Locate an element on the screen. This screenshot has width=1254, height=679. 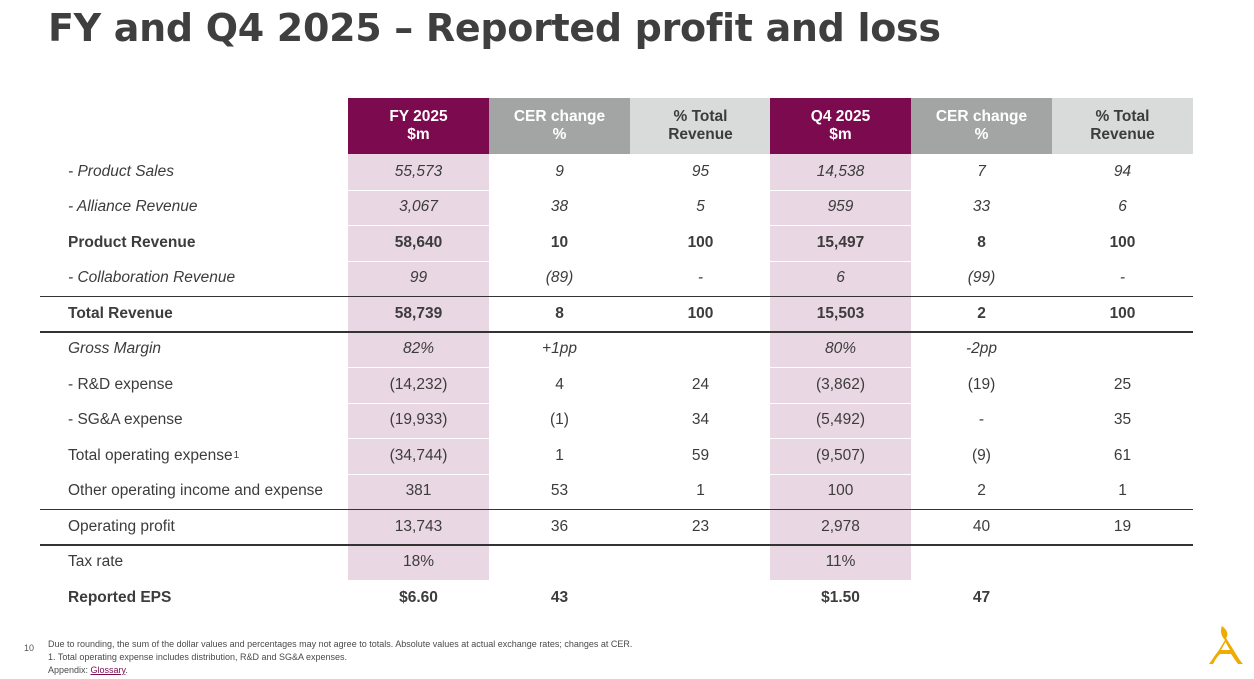
cell-q4-2025: 80% is located at coordinates (840, 349).